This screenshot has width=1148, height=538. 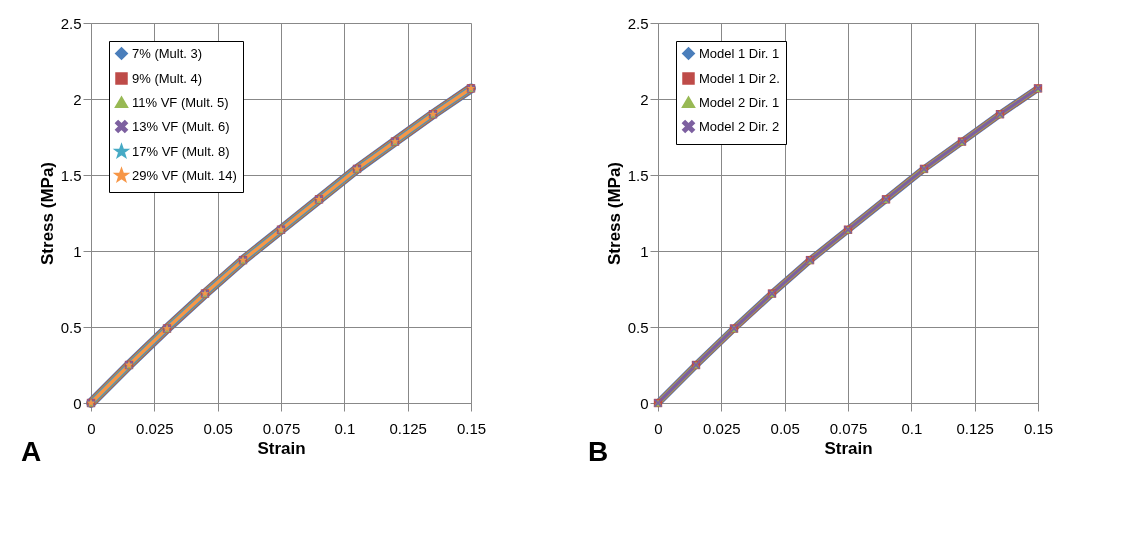 What do you see at coordinates (31, 451) in the screenshot?
I see `text: A` at bounding box center [31, 451].